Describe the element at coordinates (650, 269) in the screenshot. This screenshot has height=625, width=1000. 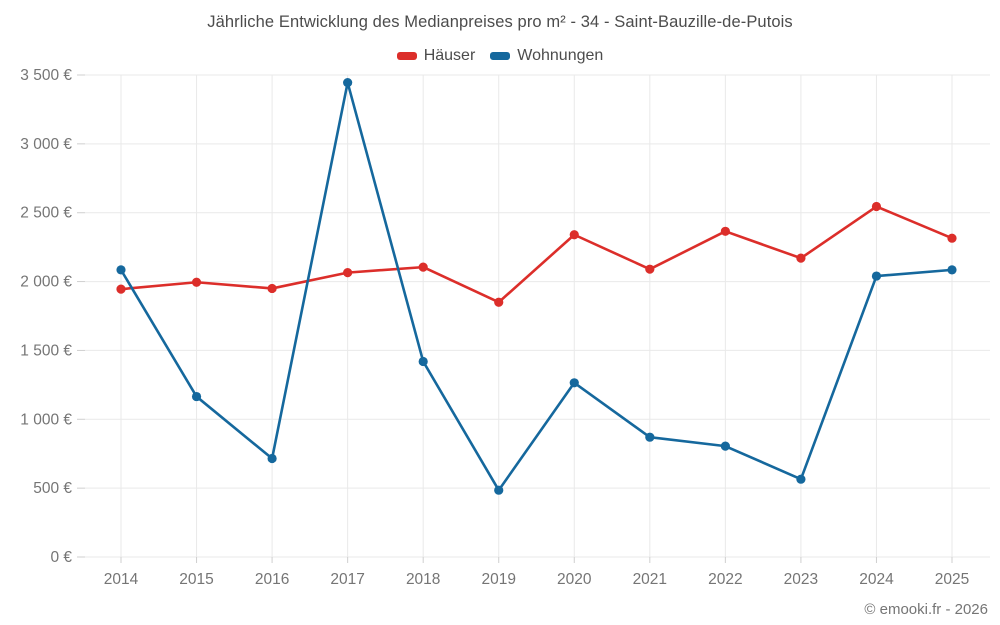
I see `data-point-häuser-2021` at that location.